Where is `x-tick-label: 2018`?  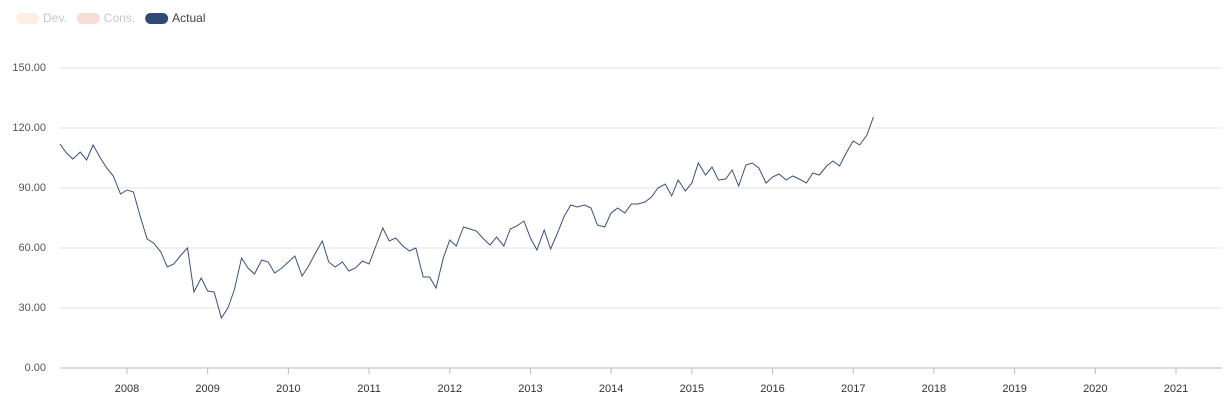
x-tick-label: 2018 is located at coordinates (934, 389).